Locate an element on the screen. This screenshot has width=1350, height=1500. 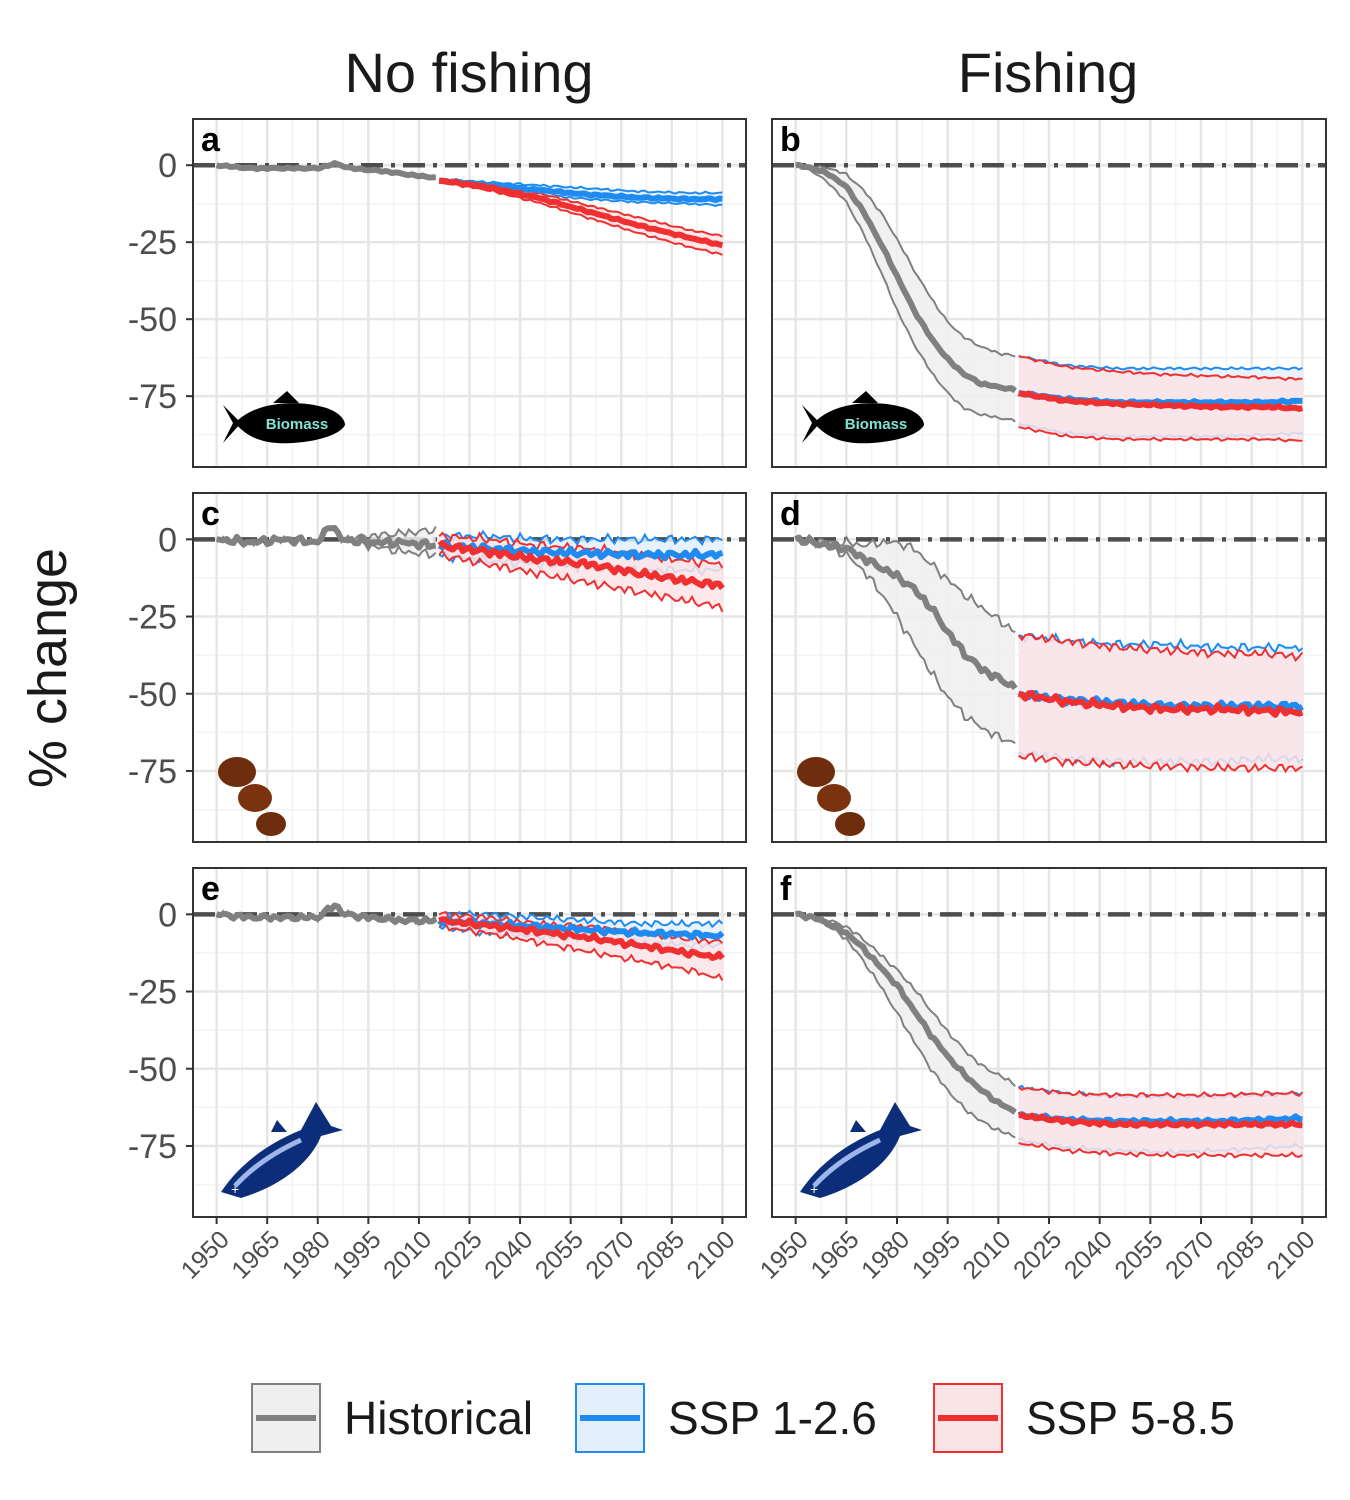
legend-item-historical: Historical is located at coordinates (392, 1418).